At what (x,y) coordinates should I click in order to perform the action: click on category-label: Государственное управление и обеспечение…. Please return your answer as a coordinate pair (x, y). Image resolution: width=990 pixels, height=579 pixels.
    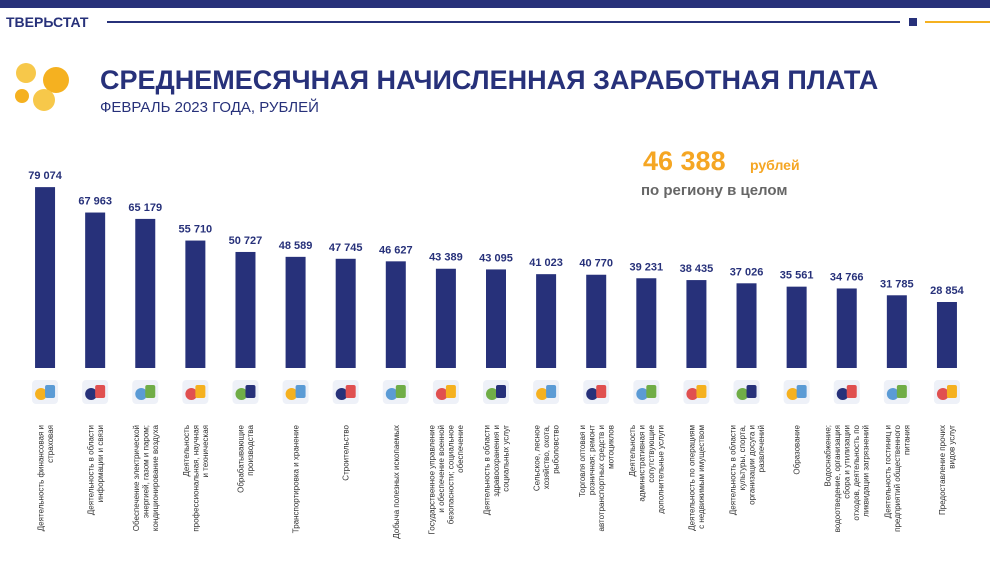
    Looking at the image, I should click on (447, 479).